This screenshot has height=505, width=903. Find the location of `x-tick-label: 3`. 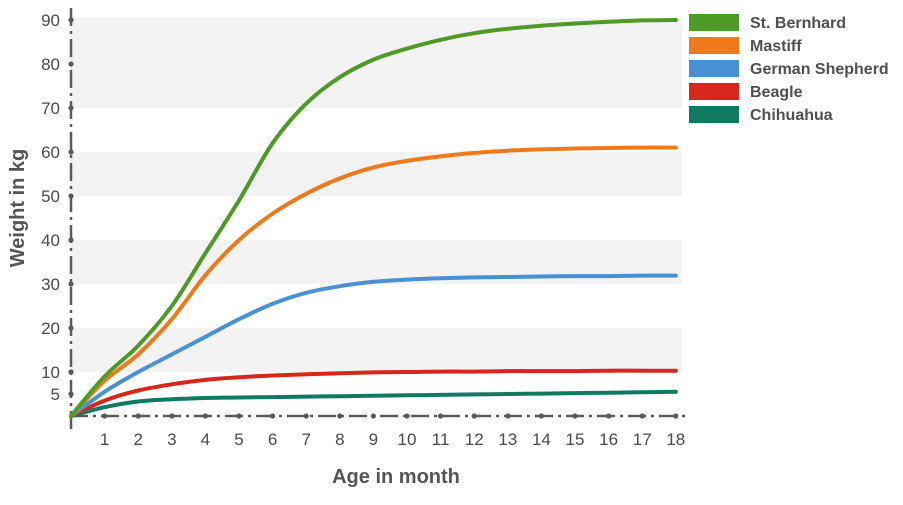

x-tick-label: 3 is located at coordinates (171, 439).